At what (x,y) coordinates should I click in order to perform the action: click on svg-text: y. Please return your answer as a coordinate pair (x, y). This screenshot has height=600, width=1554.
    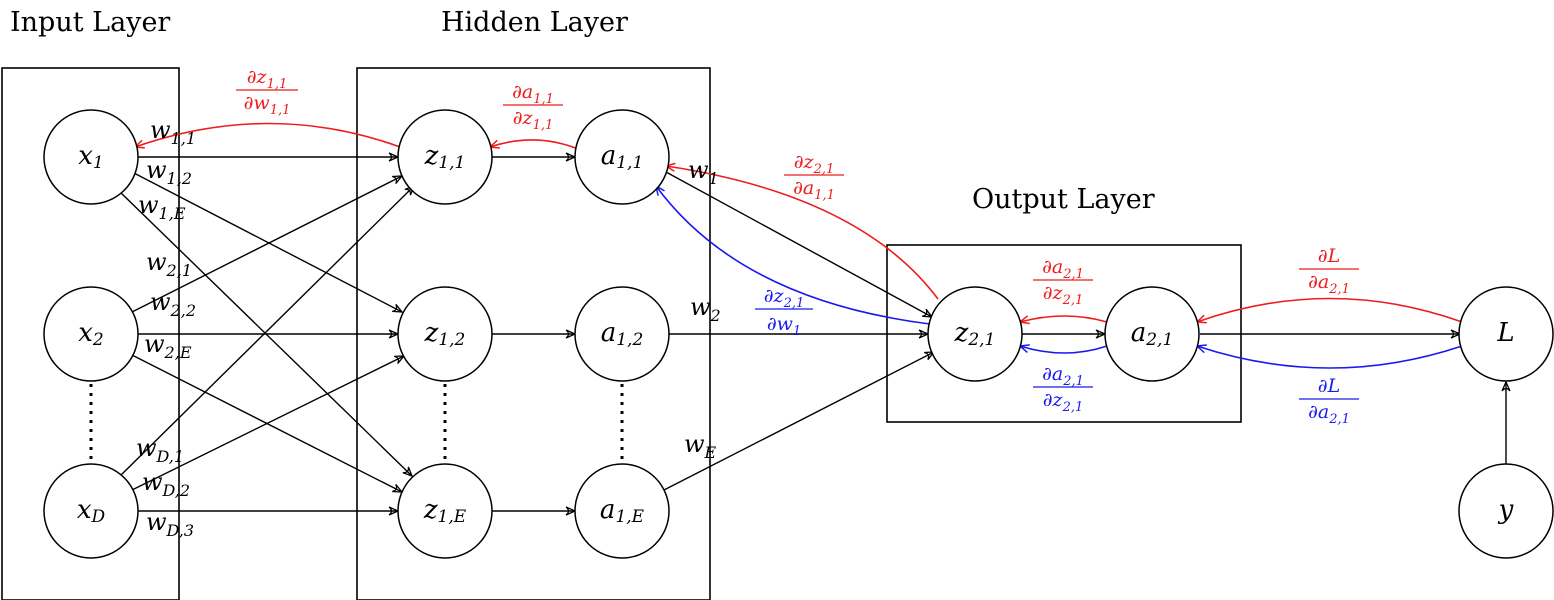
    Looking at the image, I should click on (1506, 510).